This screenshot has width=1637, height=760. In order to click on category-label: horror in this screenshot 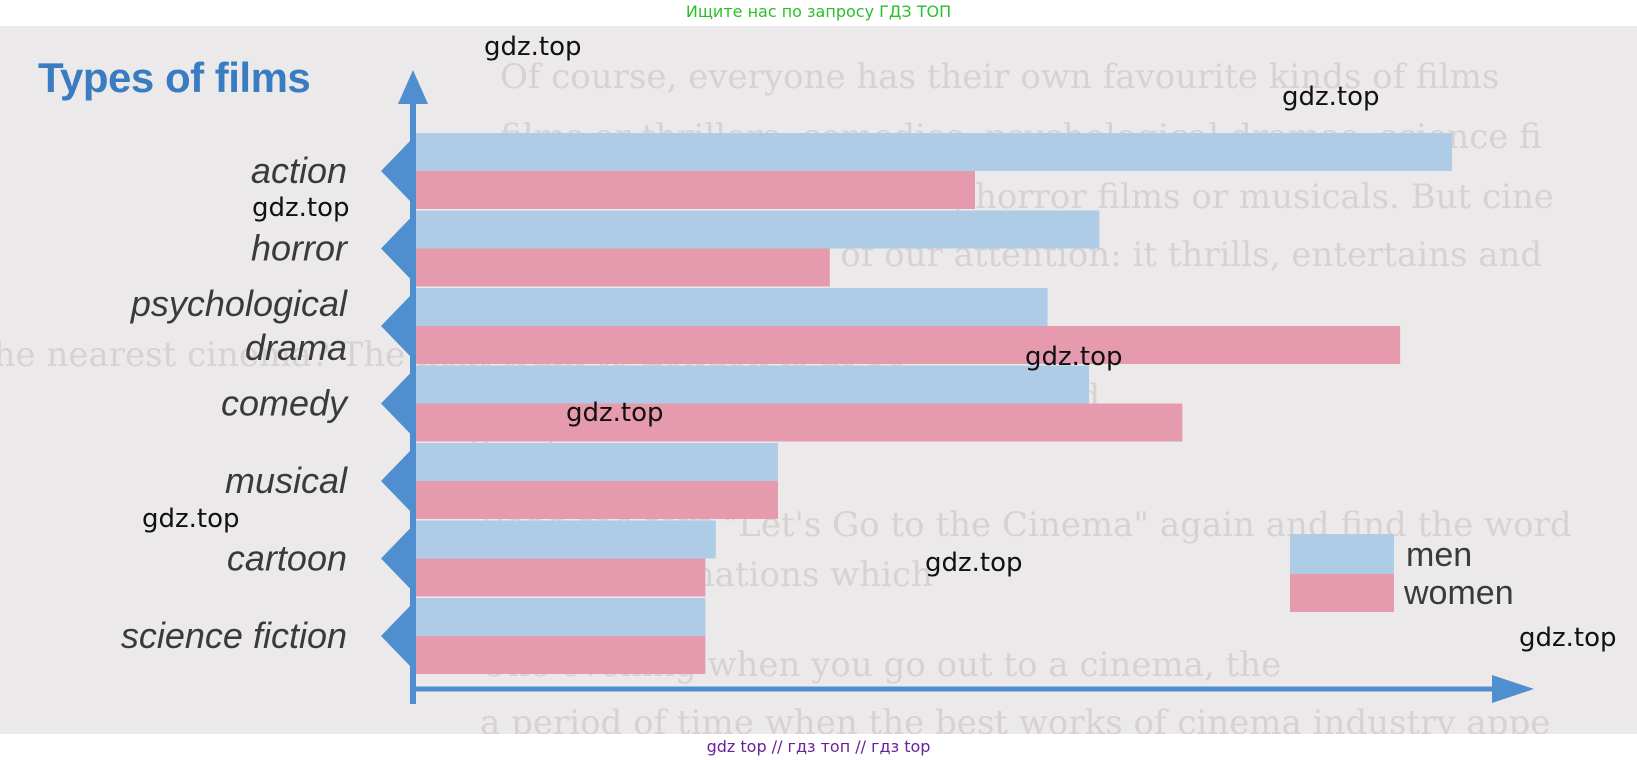, I will do `click(300, 248)`.